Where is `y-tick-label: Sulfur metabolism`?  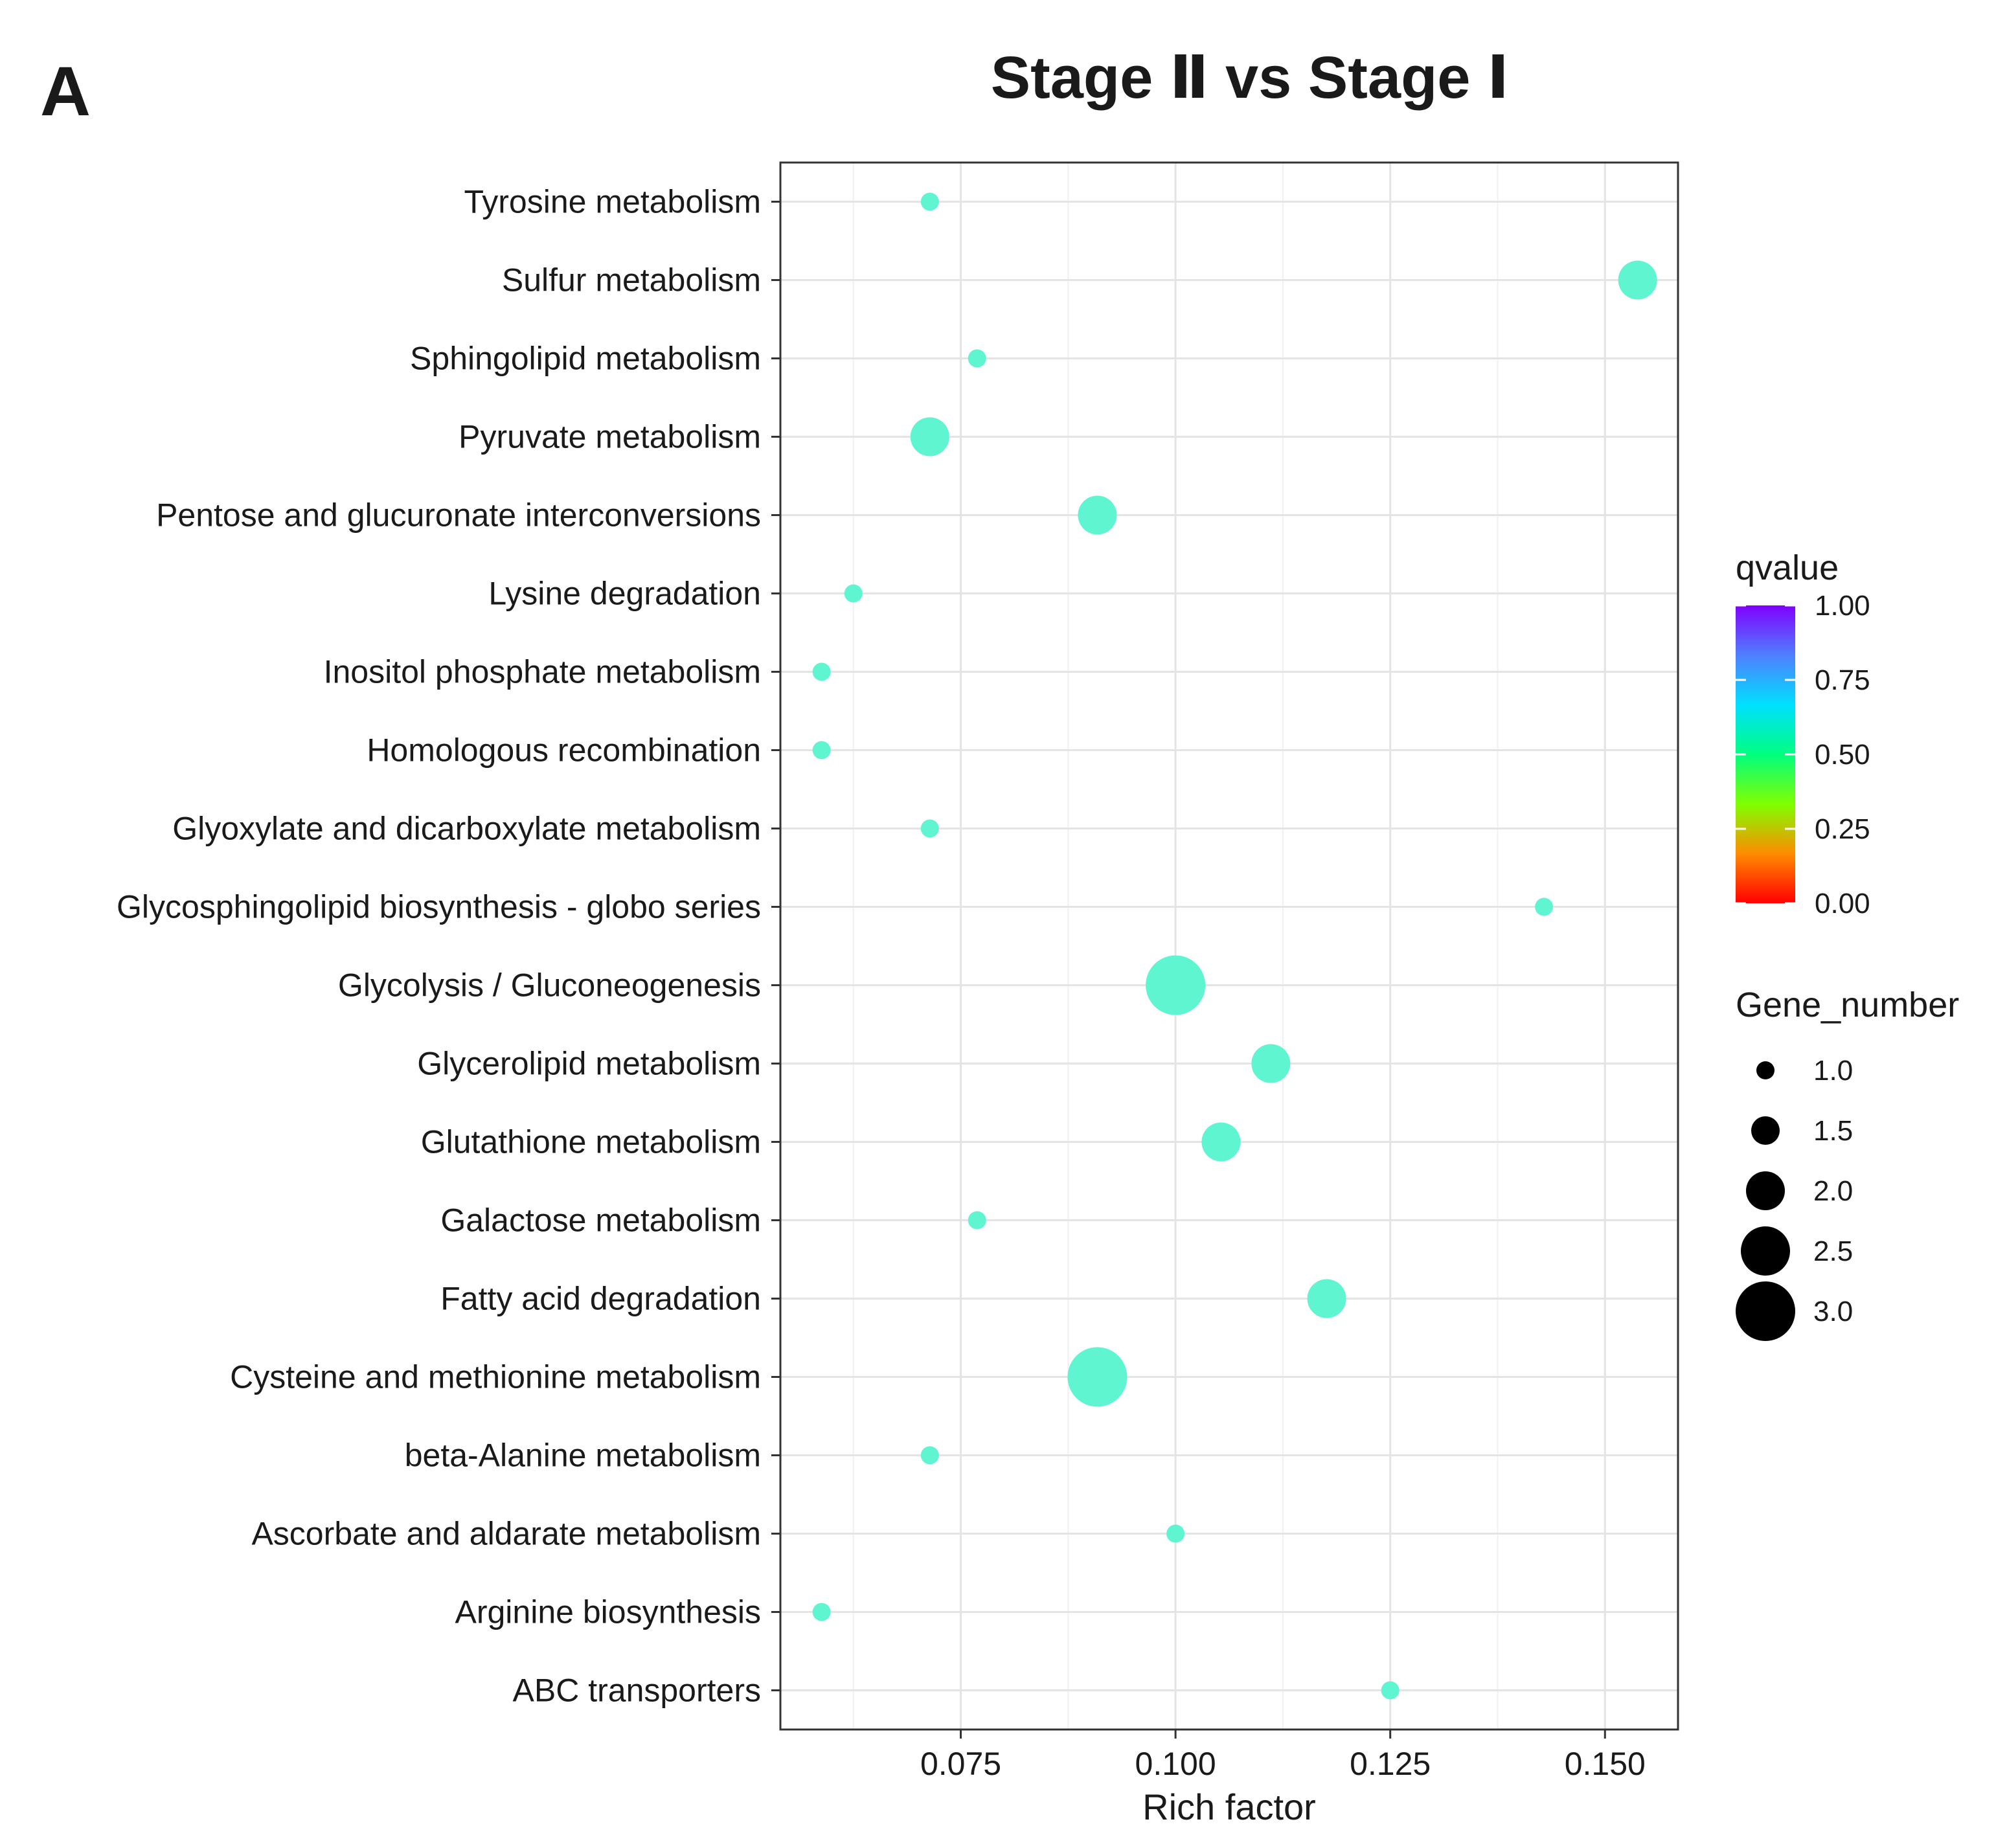
y-tick-label: Sulfur metabolism is located at coordinates (632, 280).